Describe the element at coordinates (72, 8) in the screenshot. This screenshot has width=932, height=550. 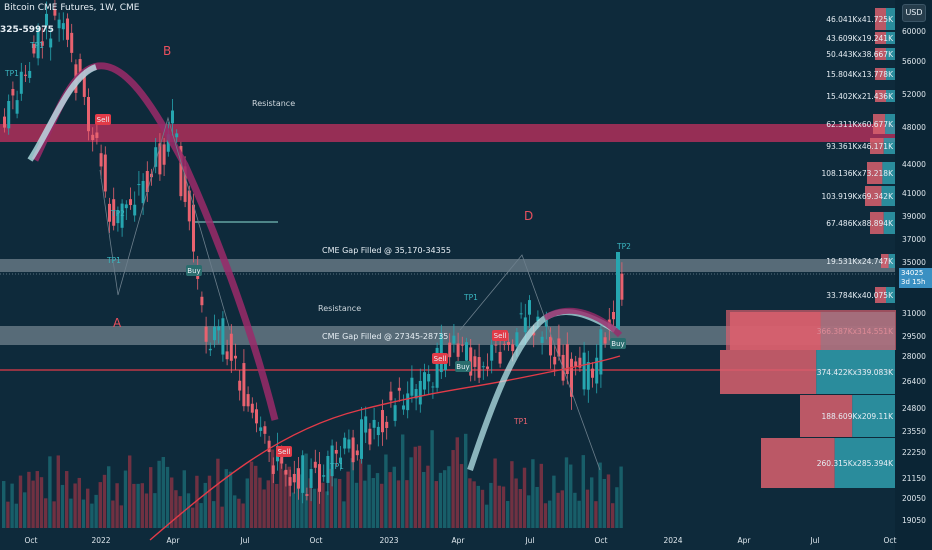
I see `chart-title: Bitcoin CME Futures, 1W, CME` at that location.